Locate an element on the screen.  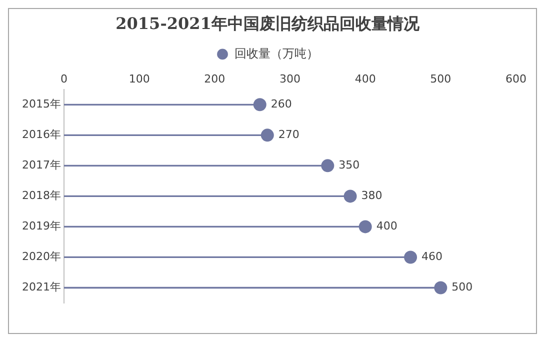
legend-label: 回收量（万吨） is located at coordinates (276, 53).